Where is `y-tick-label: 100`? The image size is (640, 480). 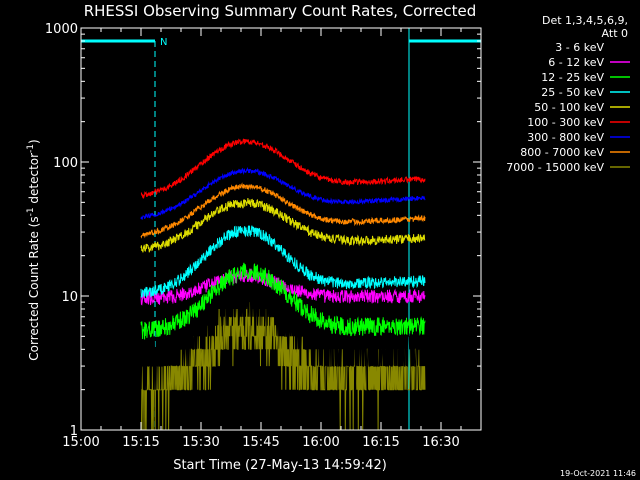 y-tick-label: 100 is located at coordinates (65, 163).